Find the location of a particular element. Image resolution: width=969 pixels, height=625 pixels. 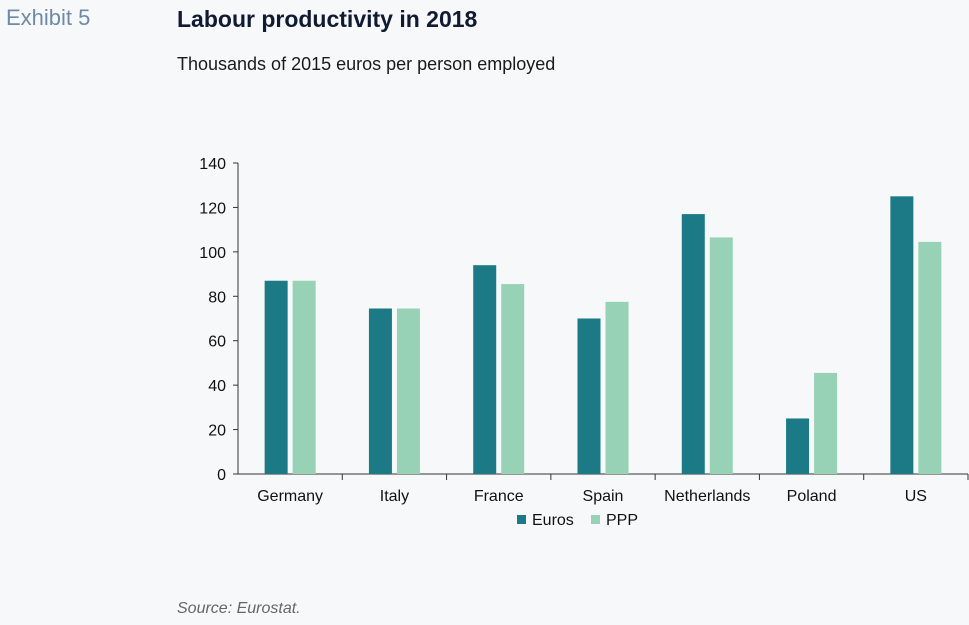

bar-ppp-spain is located at coordinates (617, 387).